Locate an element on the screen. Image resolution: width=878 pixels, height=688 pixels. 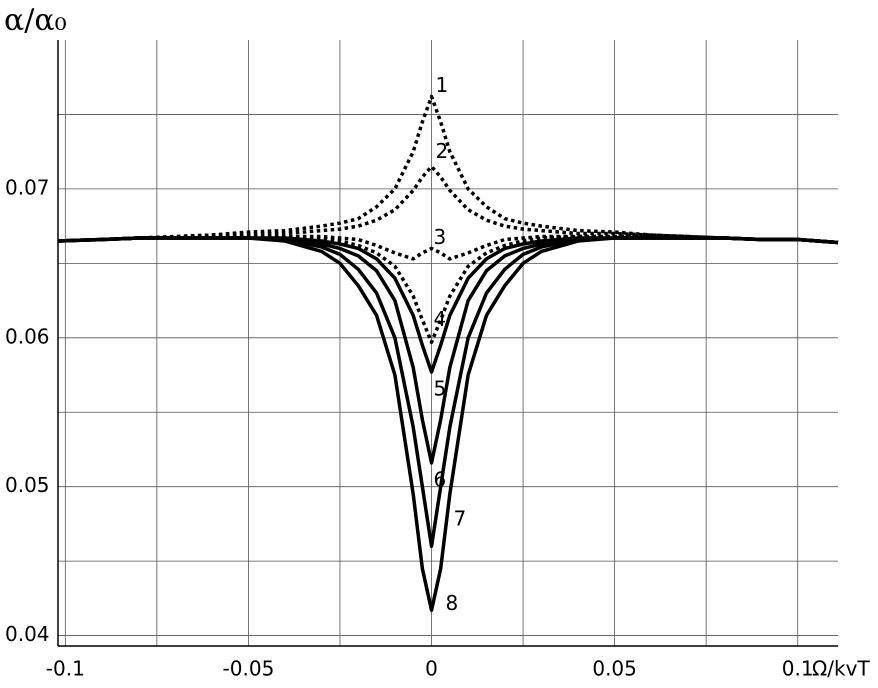
x-axis-label: Ω/kvT is located at coordinates (841, 669).